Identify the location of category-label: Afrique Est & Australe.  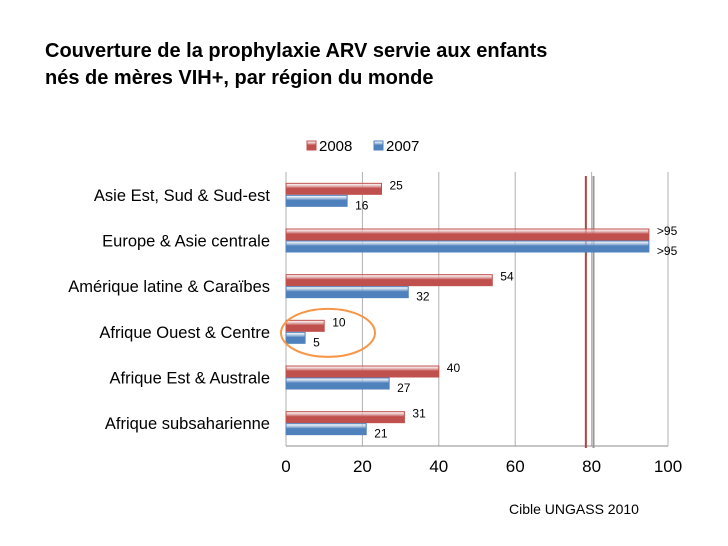
(190, 379).